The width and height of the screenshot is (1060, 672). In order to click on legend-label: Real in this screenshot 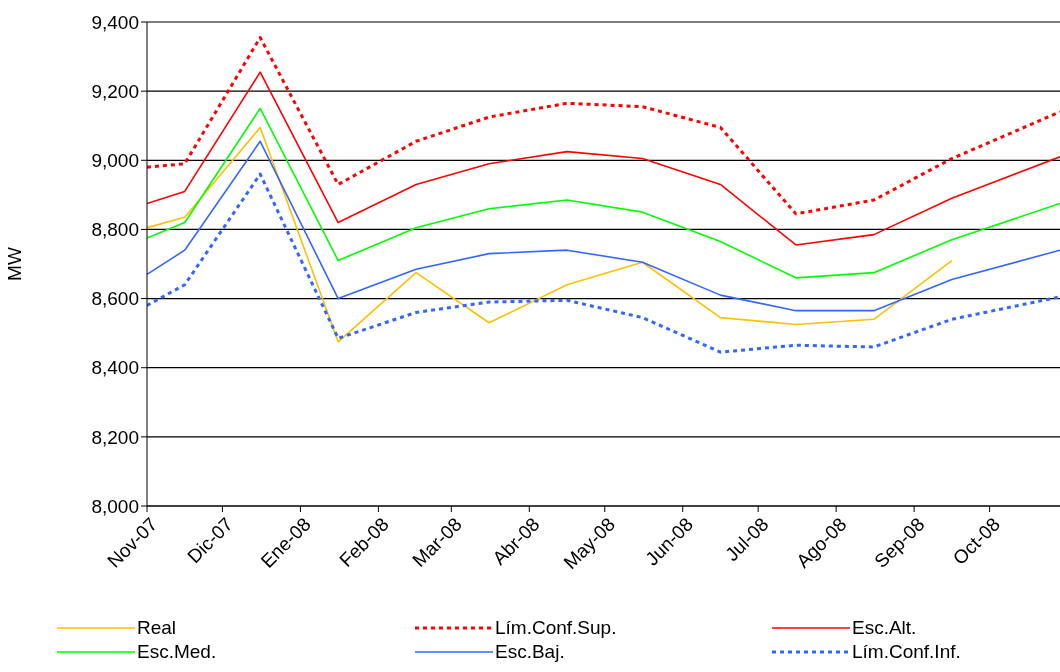, I will do `click(157, 628)`.